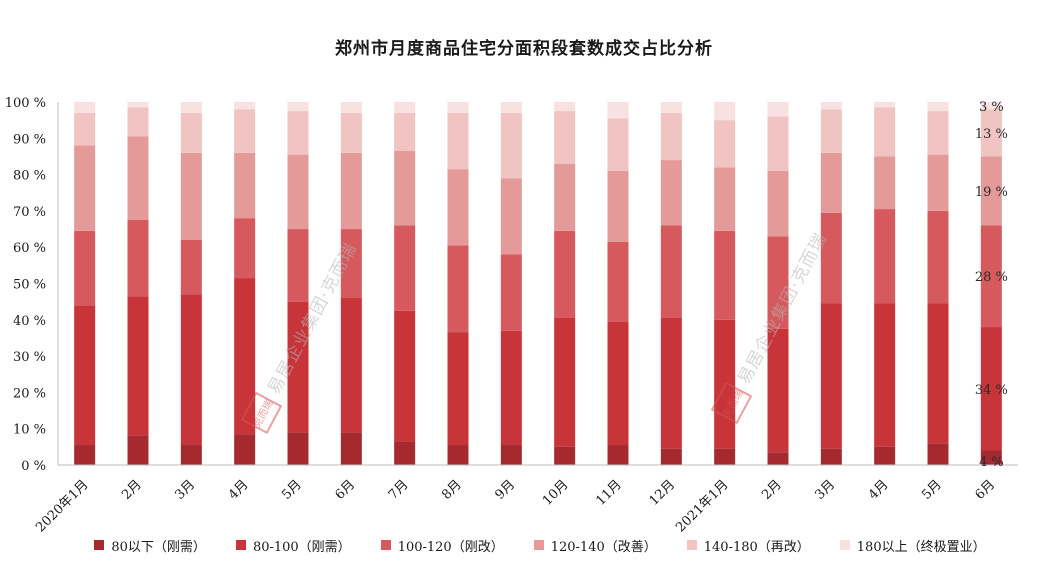  Describe the element at coordinates (506, 490) in the screenshot. I see `x-tick-label: 9月` at that location.